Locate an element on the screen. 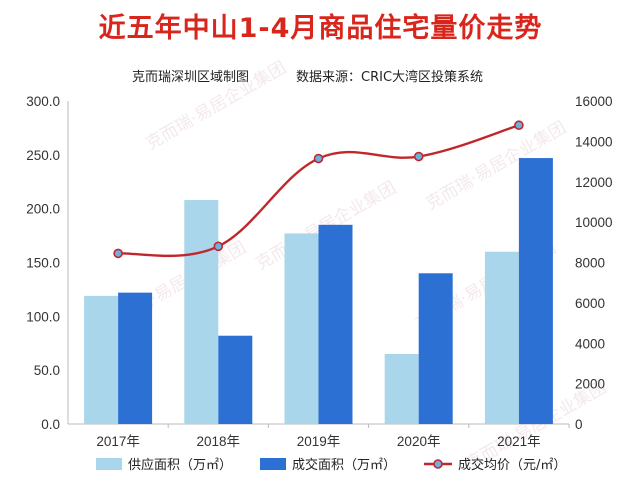  chart-title: 近五年中山1-4月商品住宅量价走势 is located at coordinates (320, 28).